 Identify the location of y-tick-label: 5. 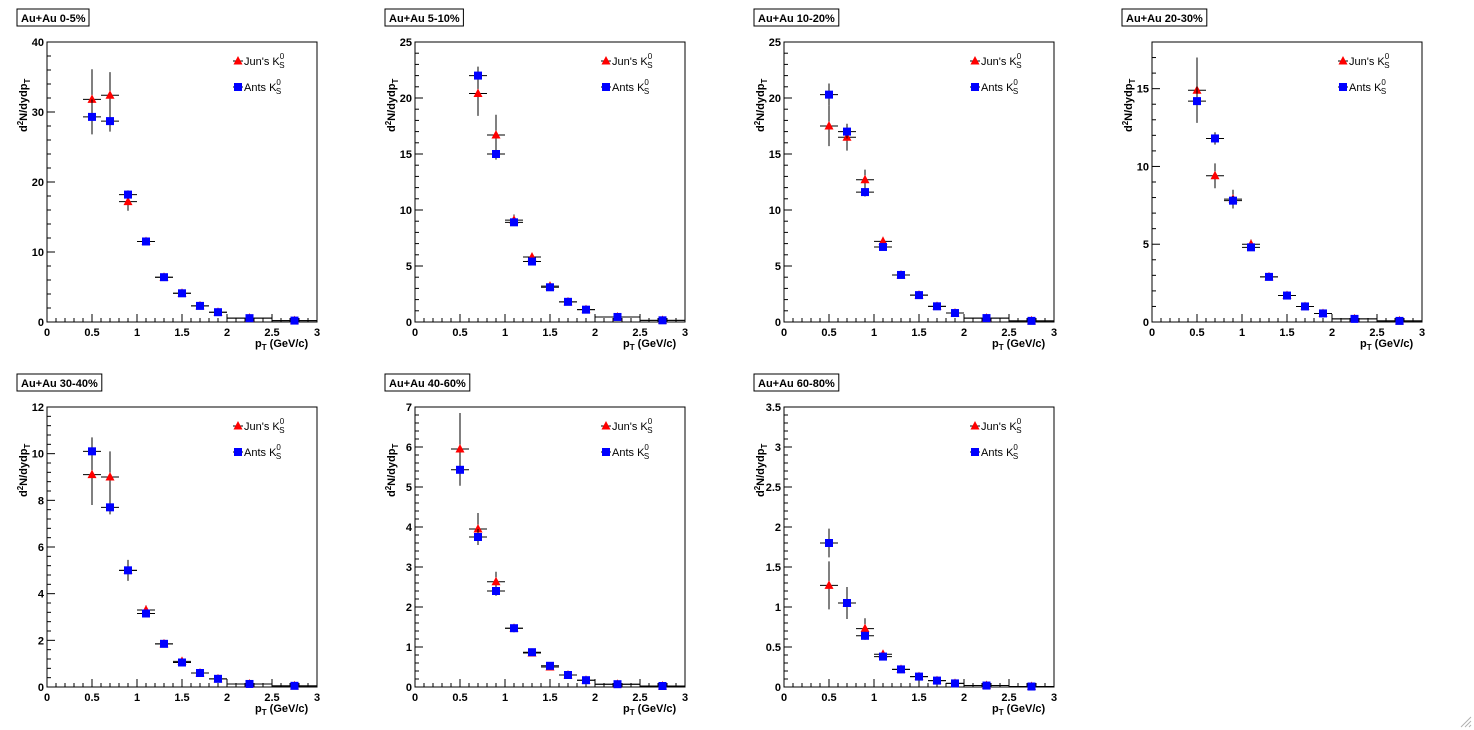
(1146, 245).